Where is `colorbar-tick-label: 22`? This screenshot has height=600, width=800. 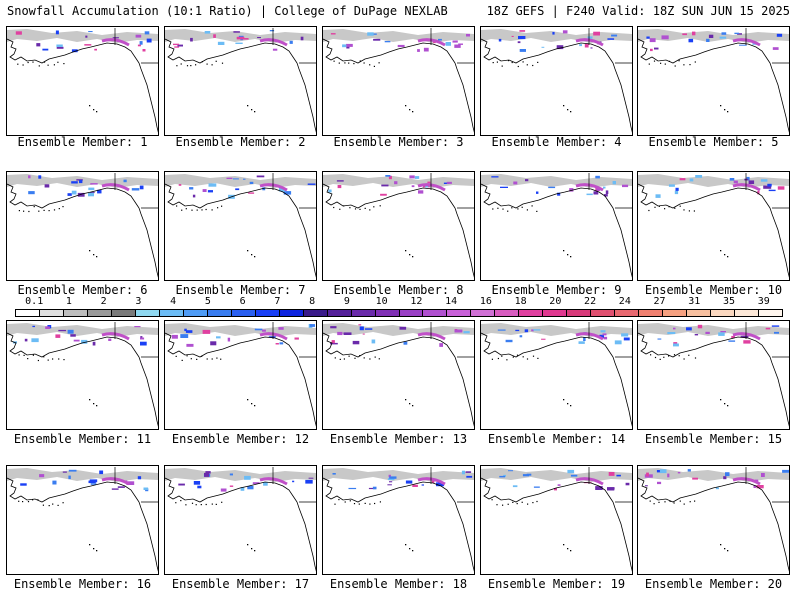
colorbar-tick-label: 22 is located at coordinates (590, 301).